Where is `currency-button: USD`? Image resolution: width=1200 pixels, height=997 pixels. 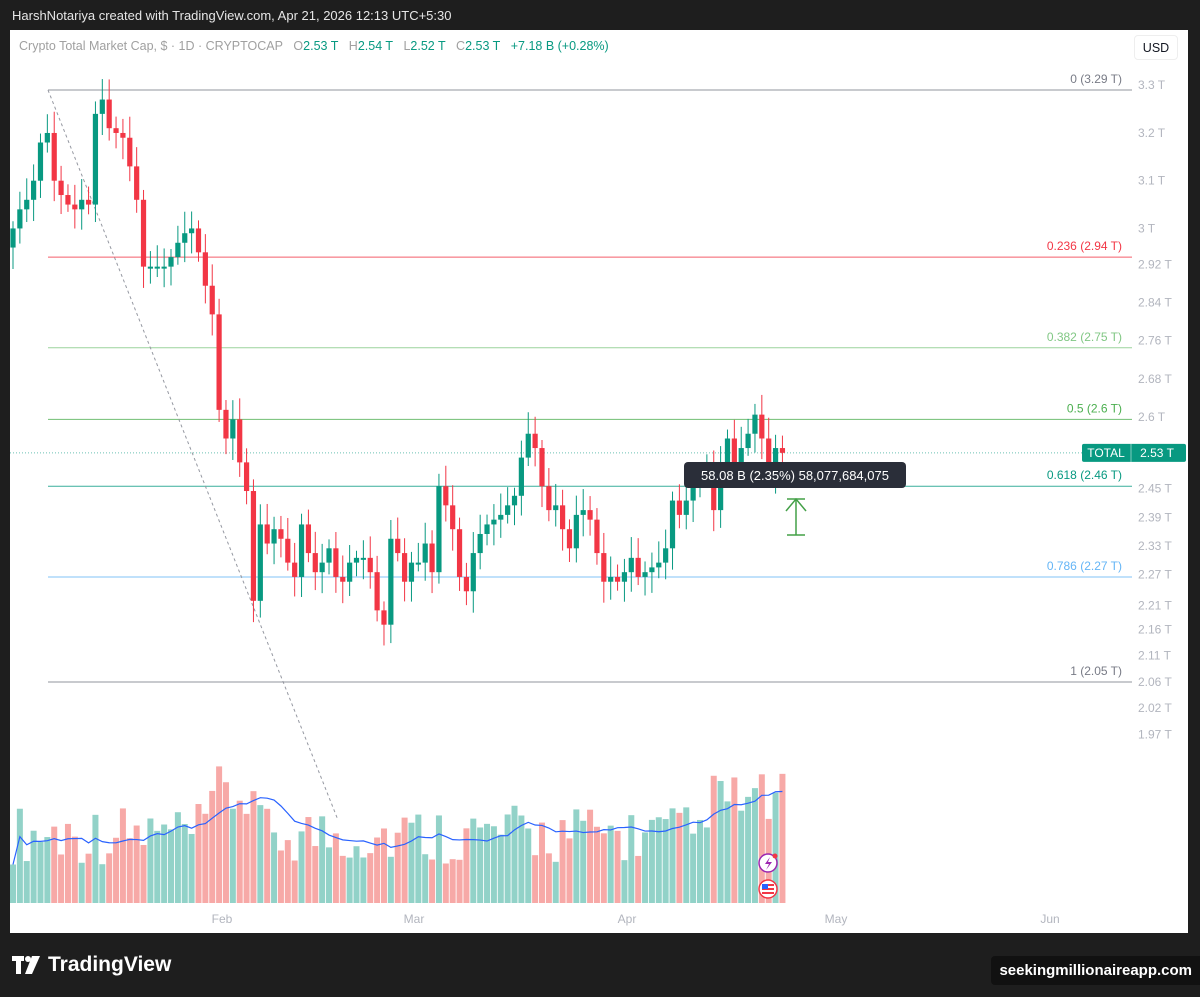 currency-button: USD is located at coordinates (1156, 47).